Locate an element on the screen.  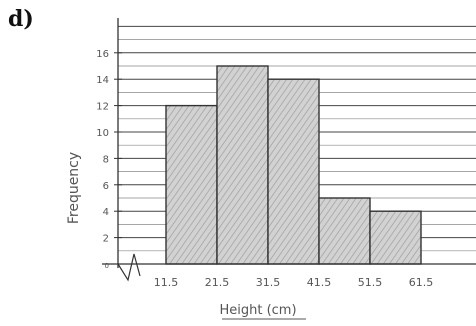
y-tick-label: 6 is located at coordinates (106, 186).